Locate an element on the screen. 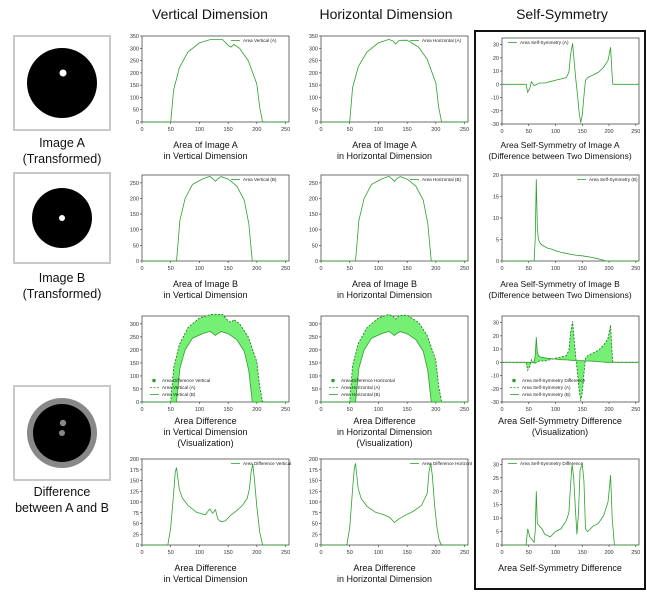 The height and width of the screenshot is (592, 647). y-tick-label: 20 is located at coordinates (496, 337).